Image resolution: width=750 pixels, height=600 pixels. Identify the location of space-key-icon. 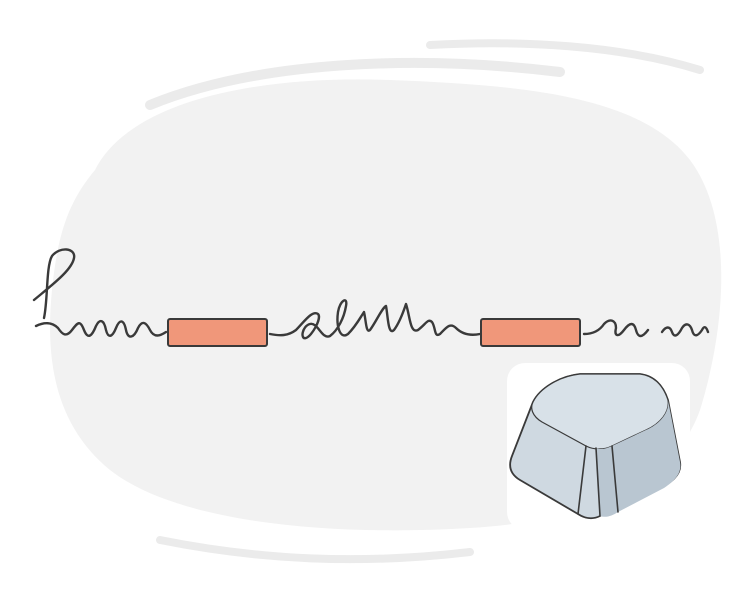
(598, 446).